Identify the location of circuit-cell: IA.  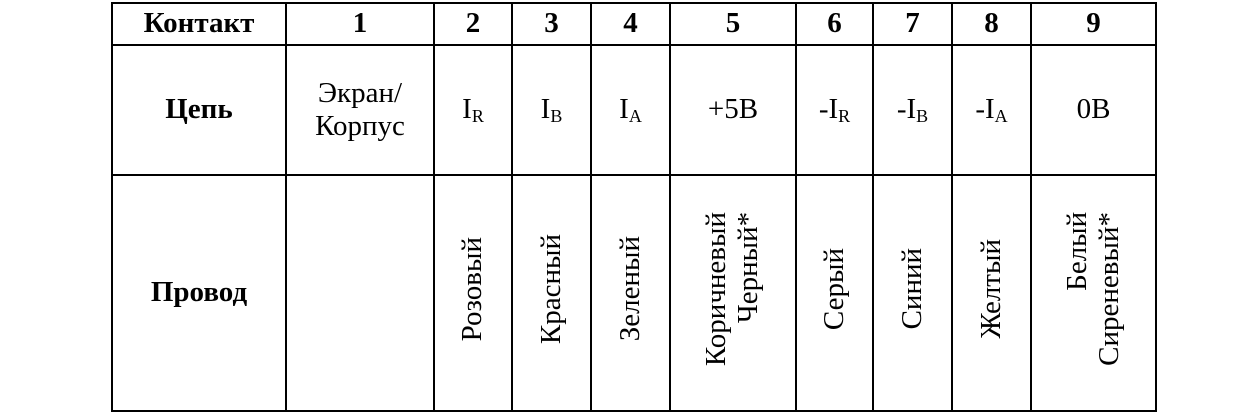
(630, 110).